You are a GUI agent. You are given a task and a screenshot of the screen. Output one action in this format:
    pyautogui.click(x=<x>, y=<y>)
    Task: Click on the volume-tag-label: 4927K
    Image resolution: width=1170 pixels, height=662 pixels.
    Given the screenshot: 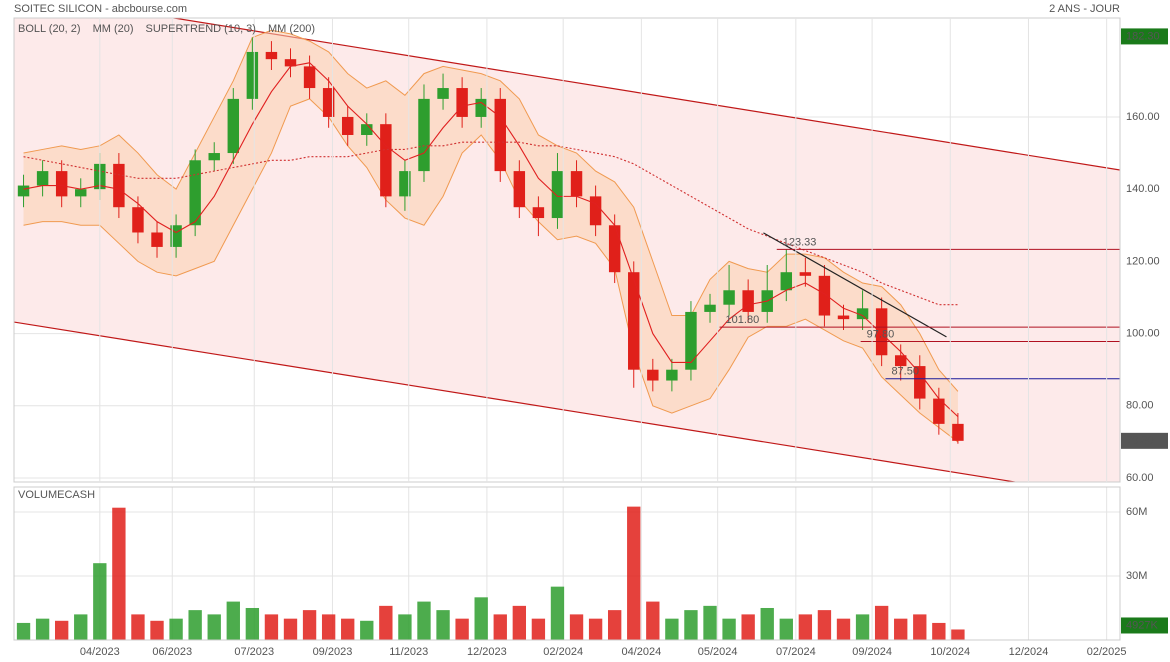 What is the action you would take?
    pyautogui.click(x=1142, y=625)
    